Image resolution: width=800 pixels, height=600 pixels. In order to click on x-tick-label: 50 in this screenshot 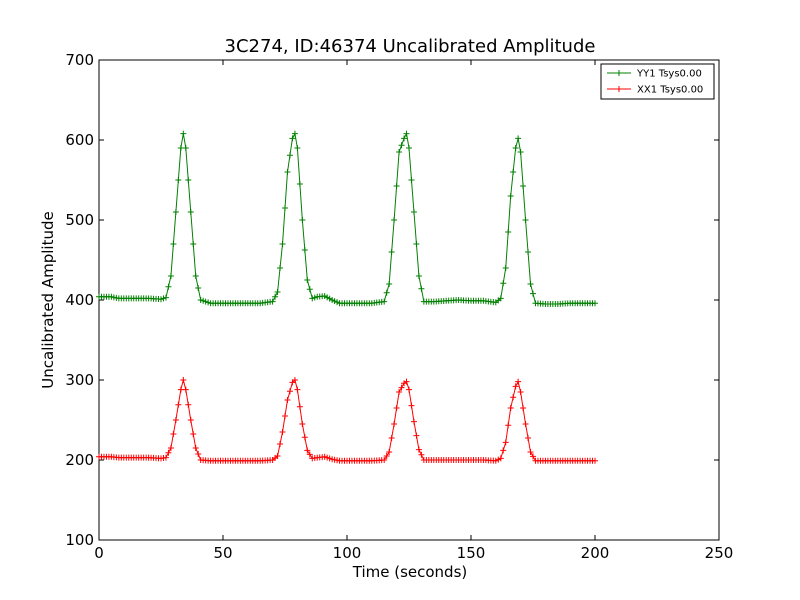, I will do `click(222, 553)`.